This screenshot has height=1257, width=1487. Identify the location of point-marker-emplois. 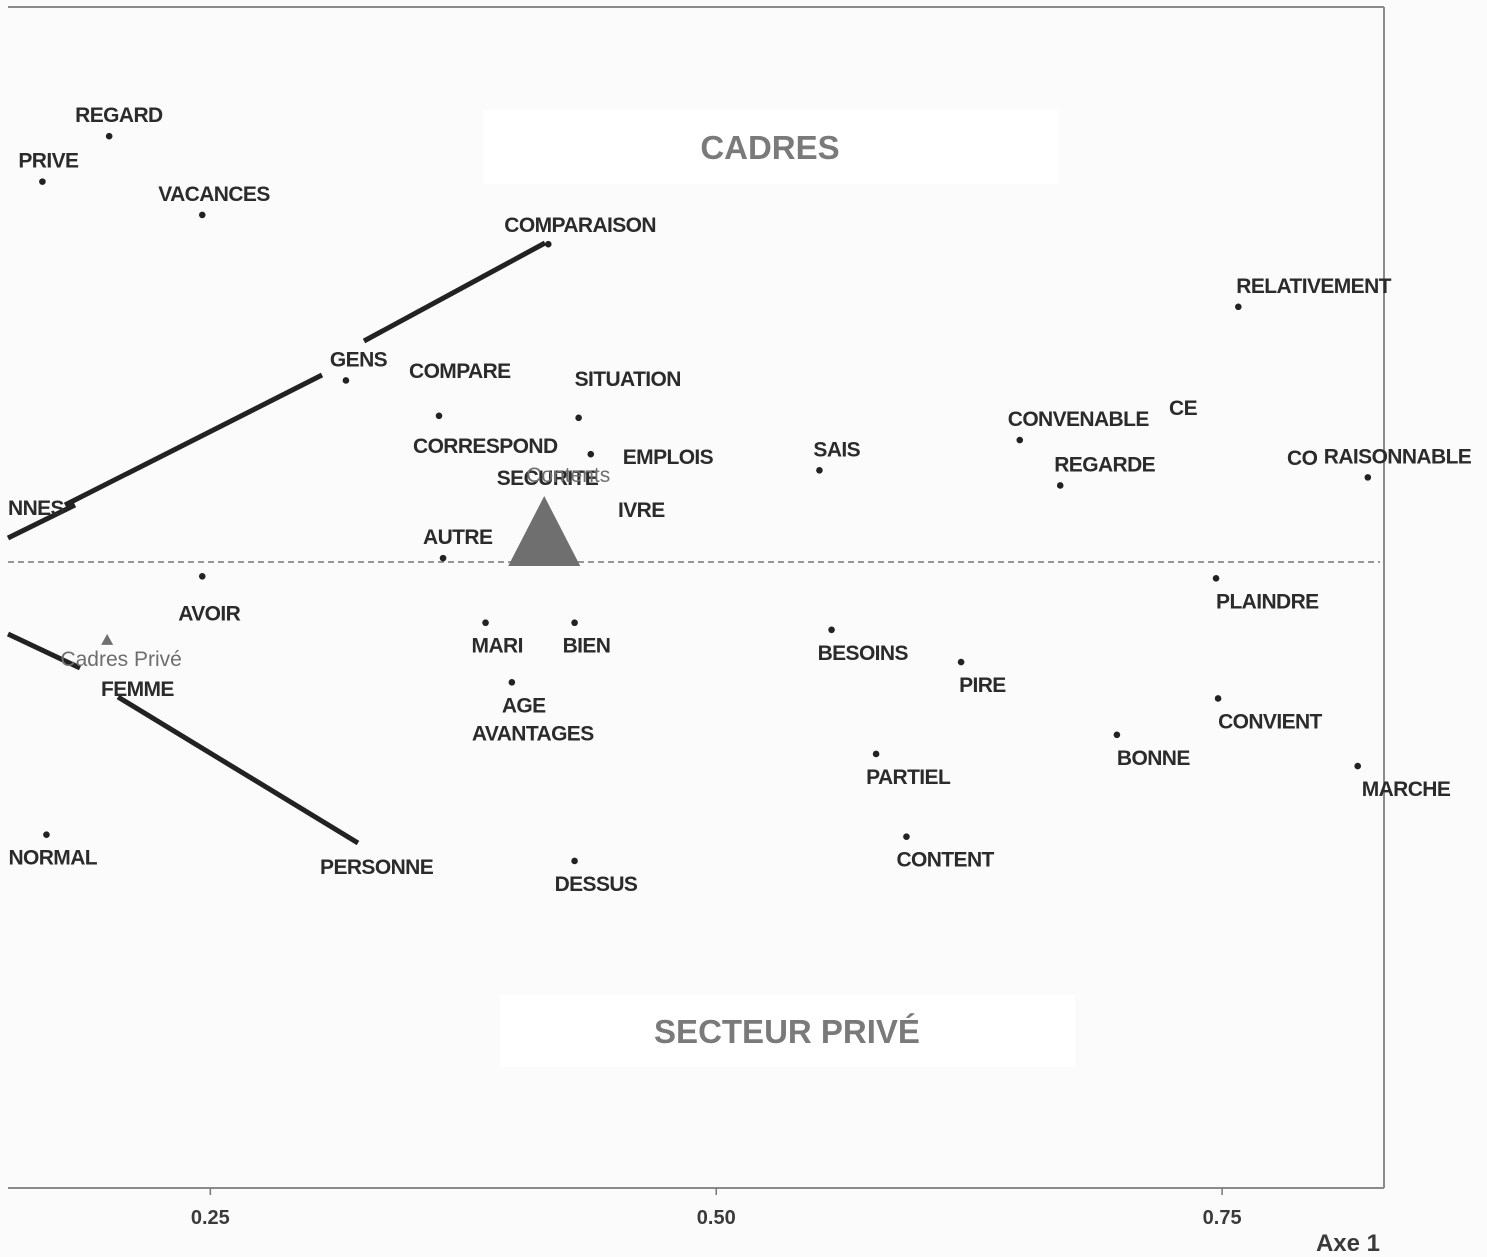
(591, 454).